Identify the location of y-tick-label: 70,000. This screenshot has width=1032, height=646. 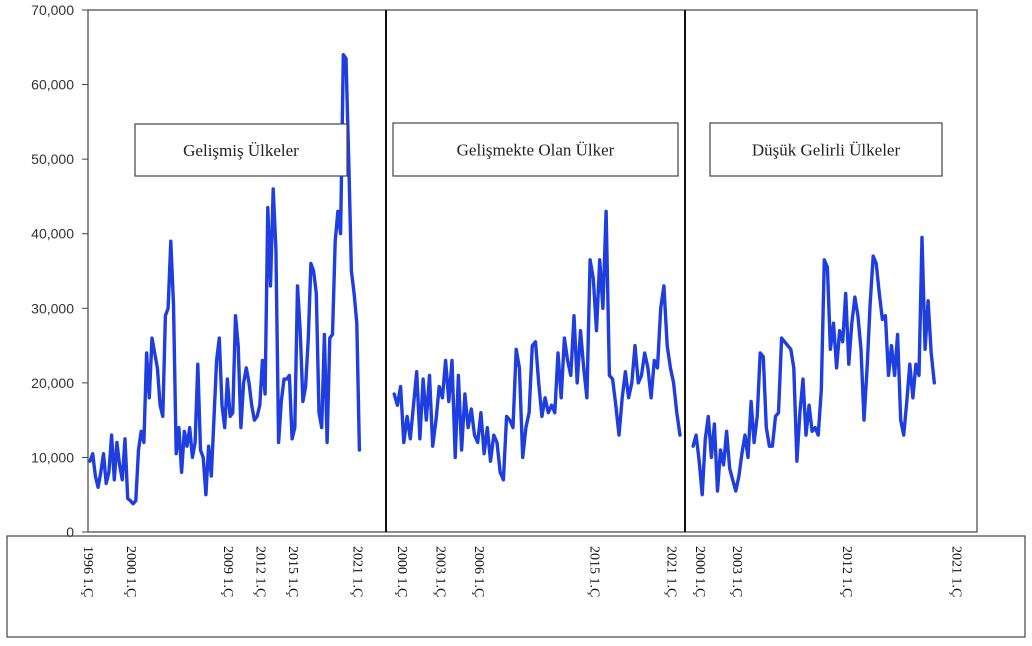
(52, 10).